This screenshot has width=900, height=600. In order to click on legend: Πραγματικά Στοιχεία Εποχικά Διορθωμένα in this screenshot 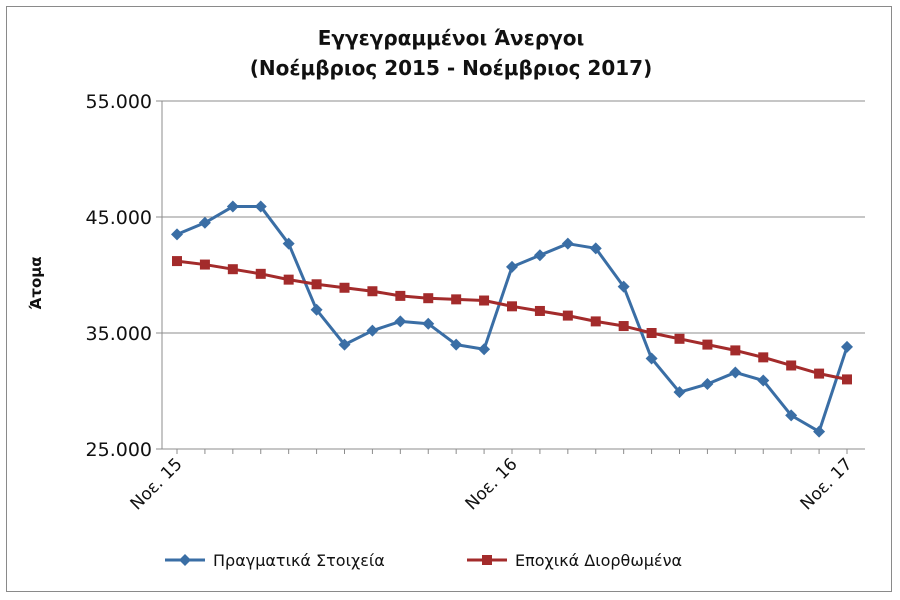, I will do `click(423, 560)`.